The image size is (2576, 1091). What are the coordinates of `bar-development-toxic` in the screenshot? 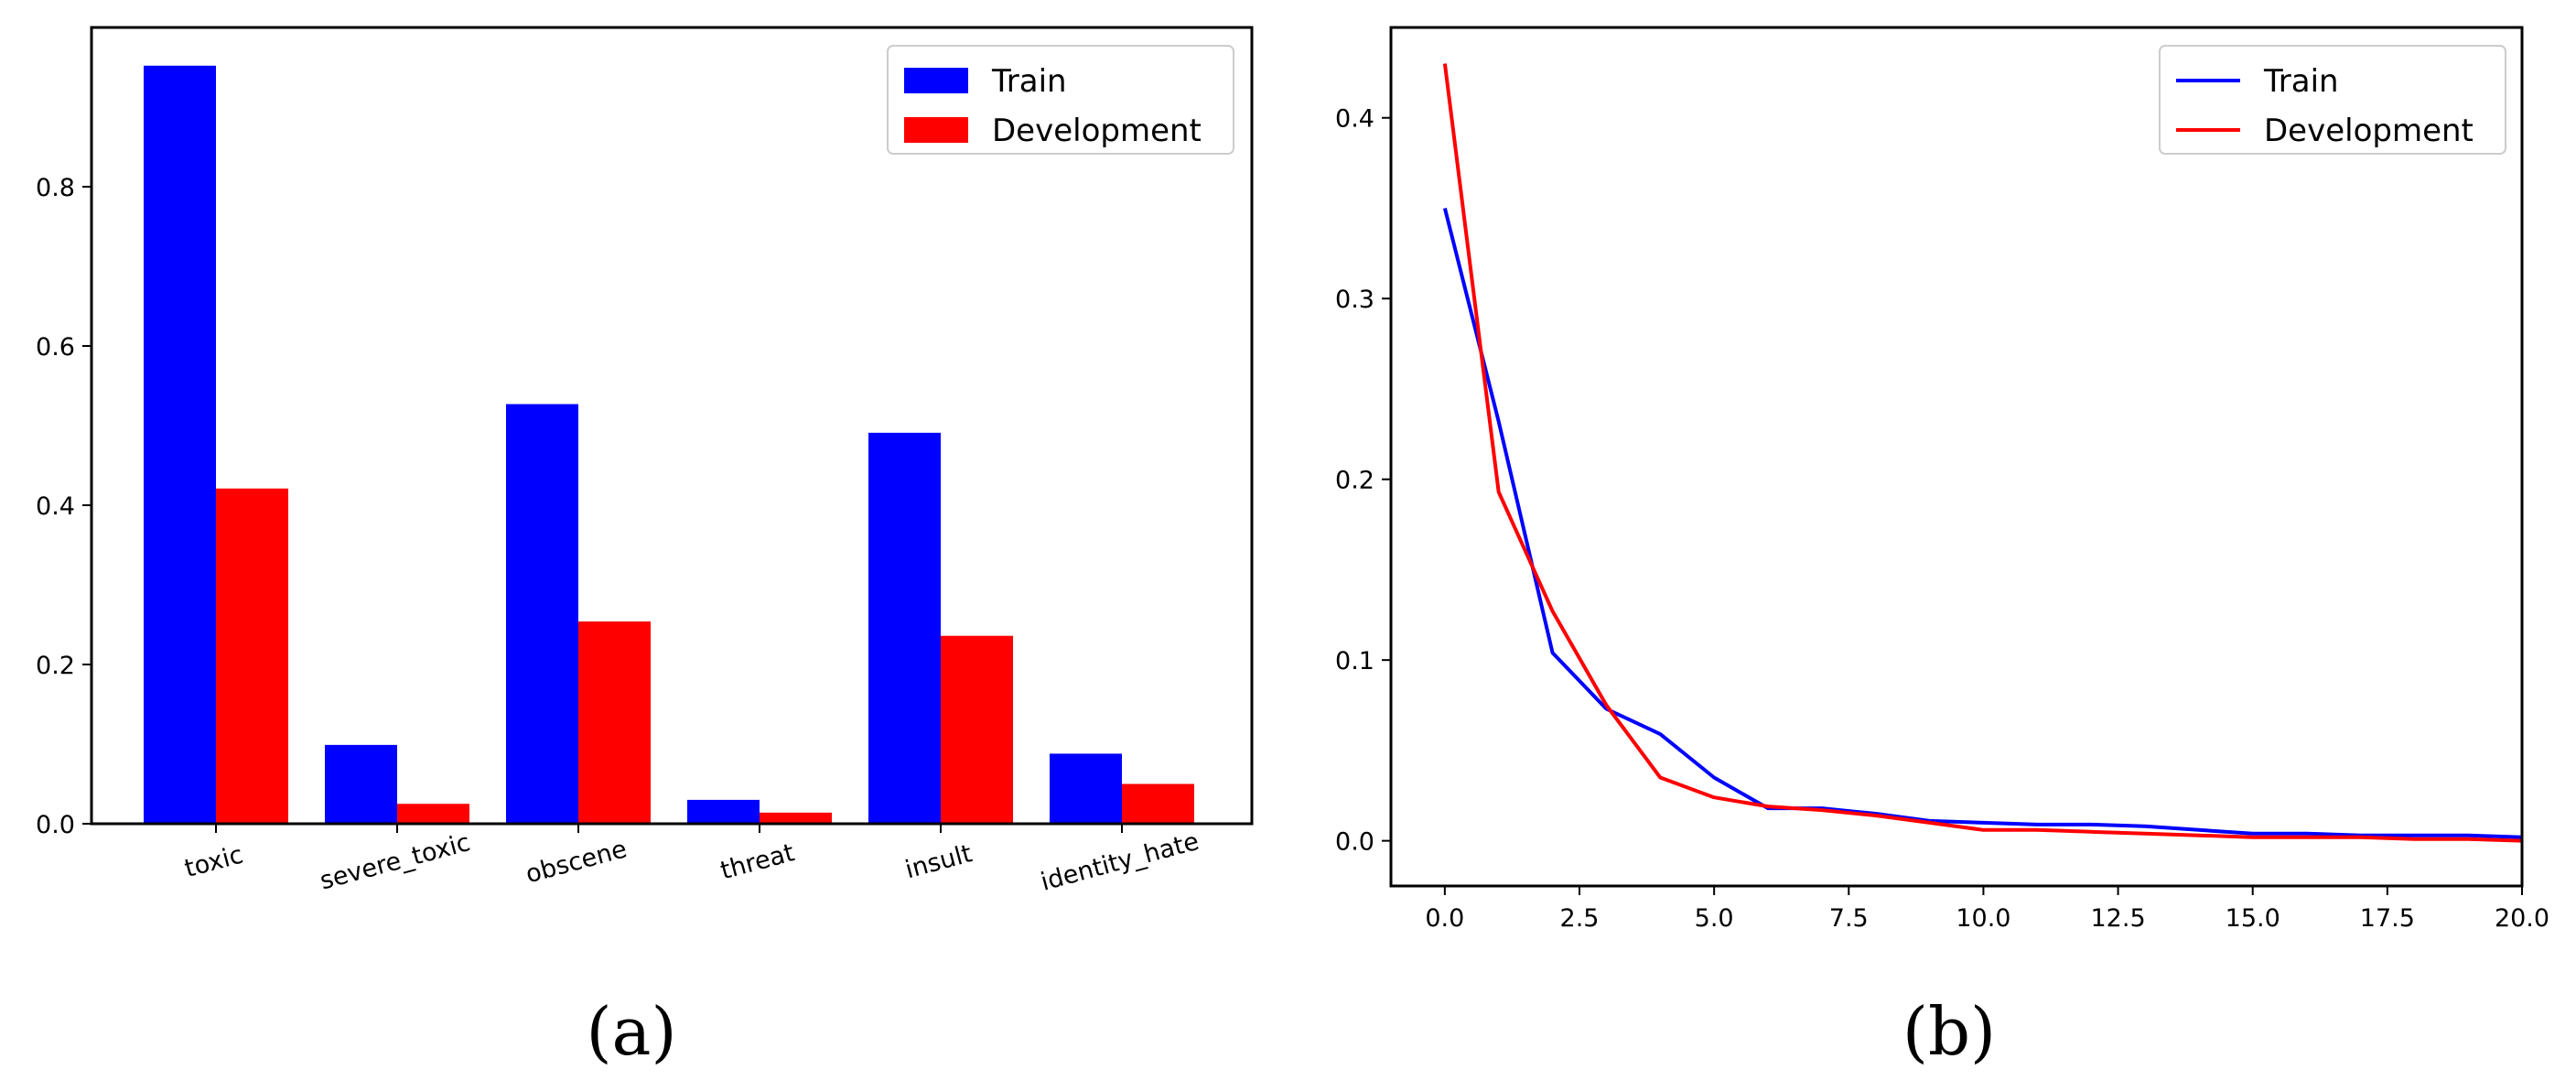 It's located at (252, 656).